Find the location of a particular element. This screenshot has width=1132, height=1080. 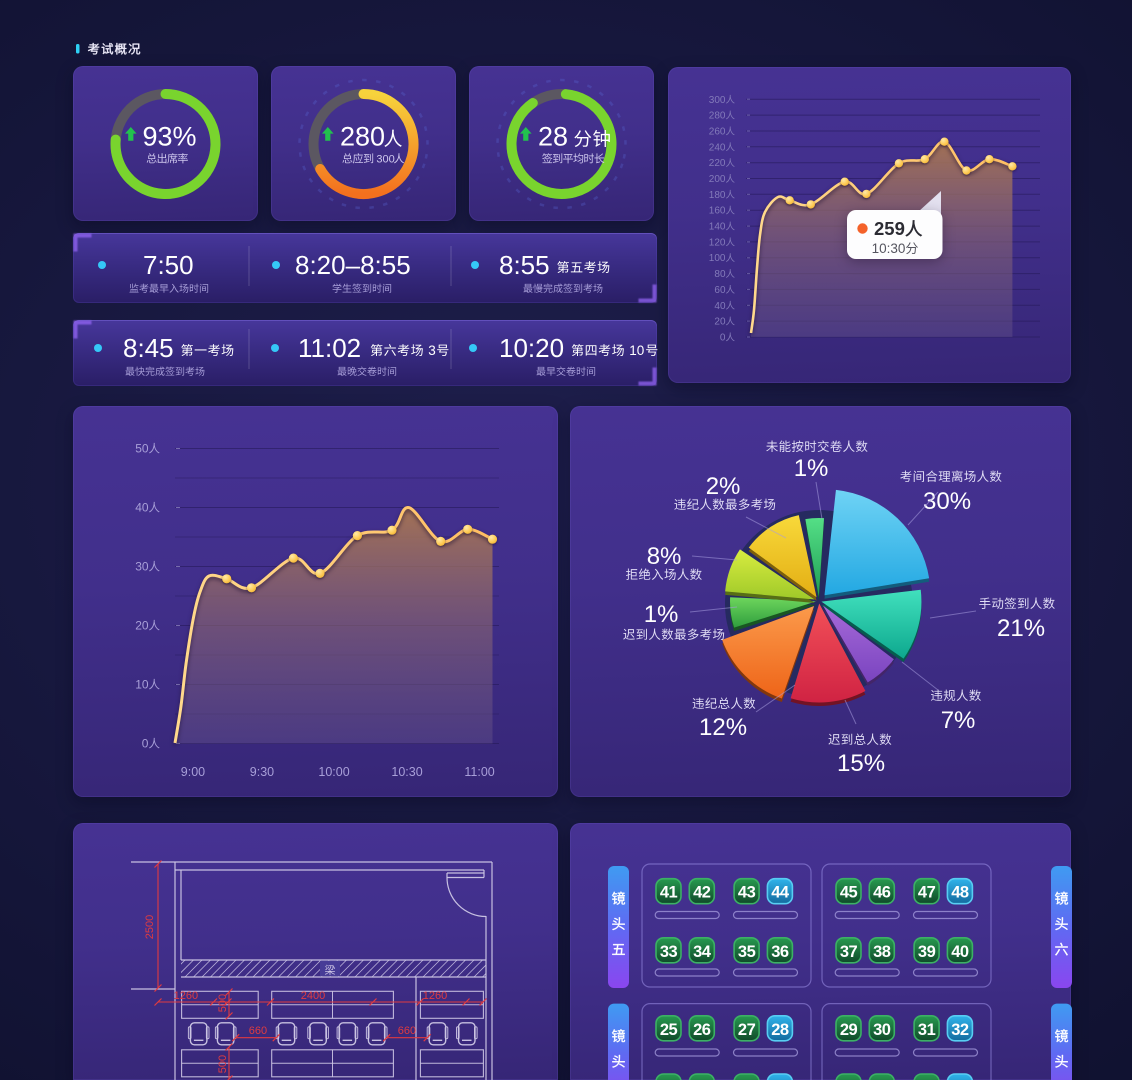

svg-text: 15% is located at coordinates (861, 763).